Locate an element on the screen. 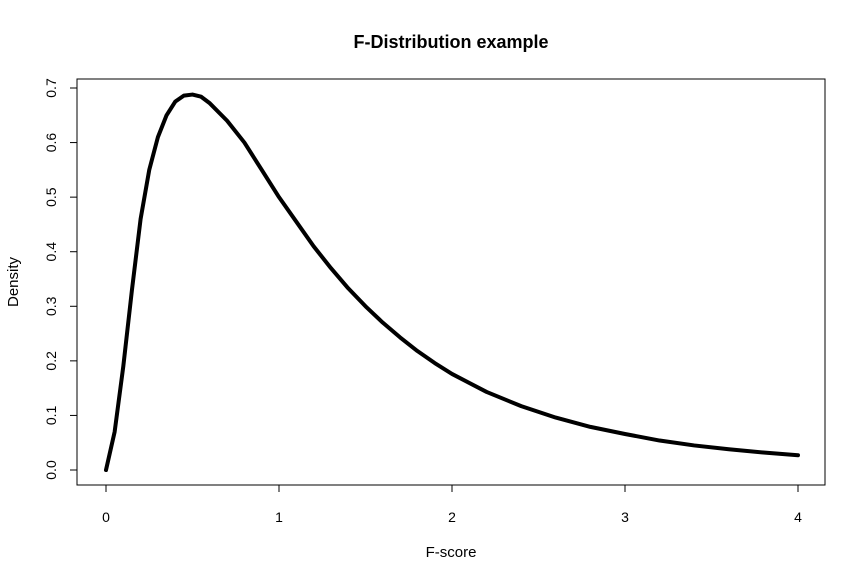  x-tick-label: 1 is located at coordinates (279, 517).